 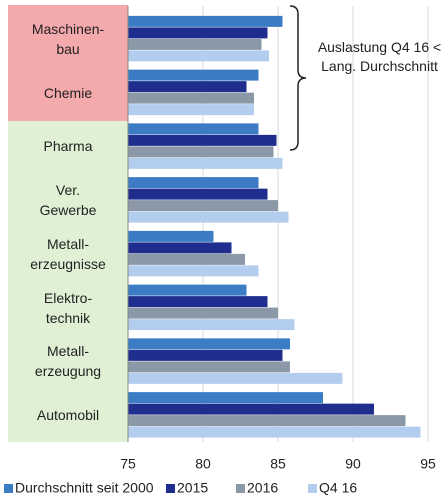 What do you see at coordinates (128, 464) in the screenshot?
I see `x-tick-label: 75` at bounding box center [128, 464].